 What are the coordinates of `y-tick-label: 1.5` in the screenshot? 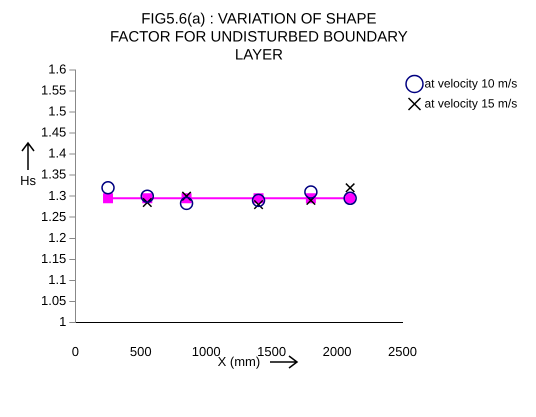 It's located at (57, 111).